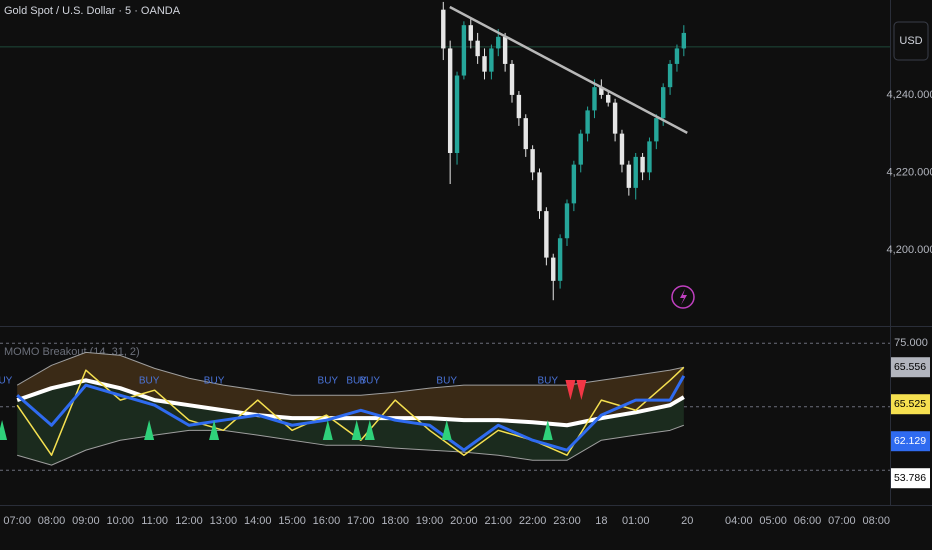 This screenshot has height=550, width=932. I want to click on x-tick-label: 19:00, so click(430, 521).